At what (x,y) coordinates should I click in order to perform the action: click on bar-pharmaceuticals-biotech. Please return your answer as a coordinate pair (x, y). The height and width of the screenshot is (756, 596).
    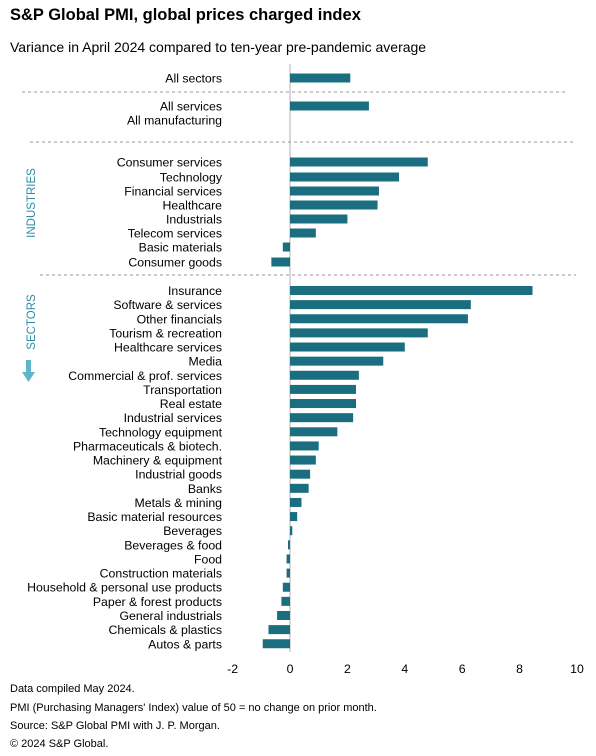
    Looking at the image, I should click on (304, 446).